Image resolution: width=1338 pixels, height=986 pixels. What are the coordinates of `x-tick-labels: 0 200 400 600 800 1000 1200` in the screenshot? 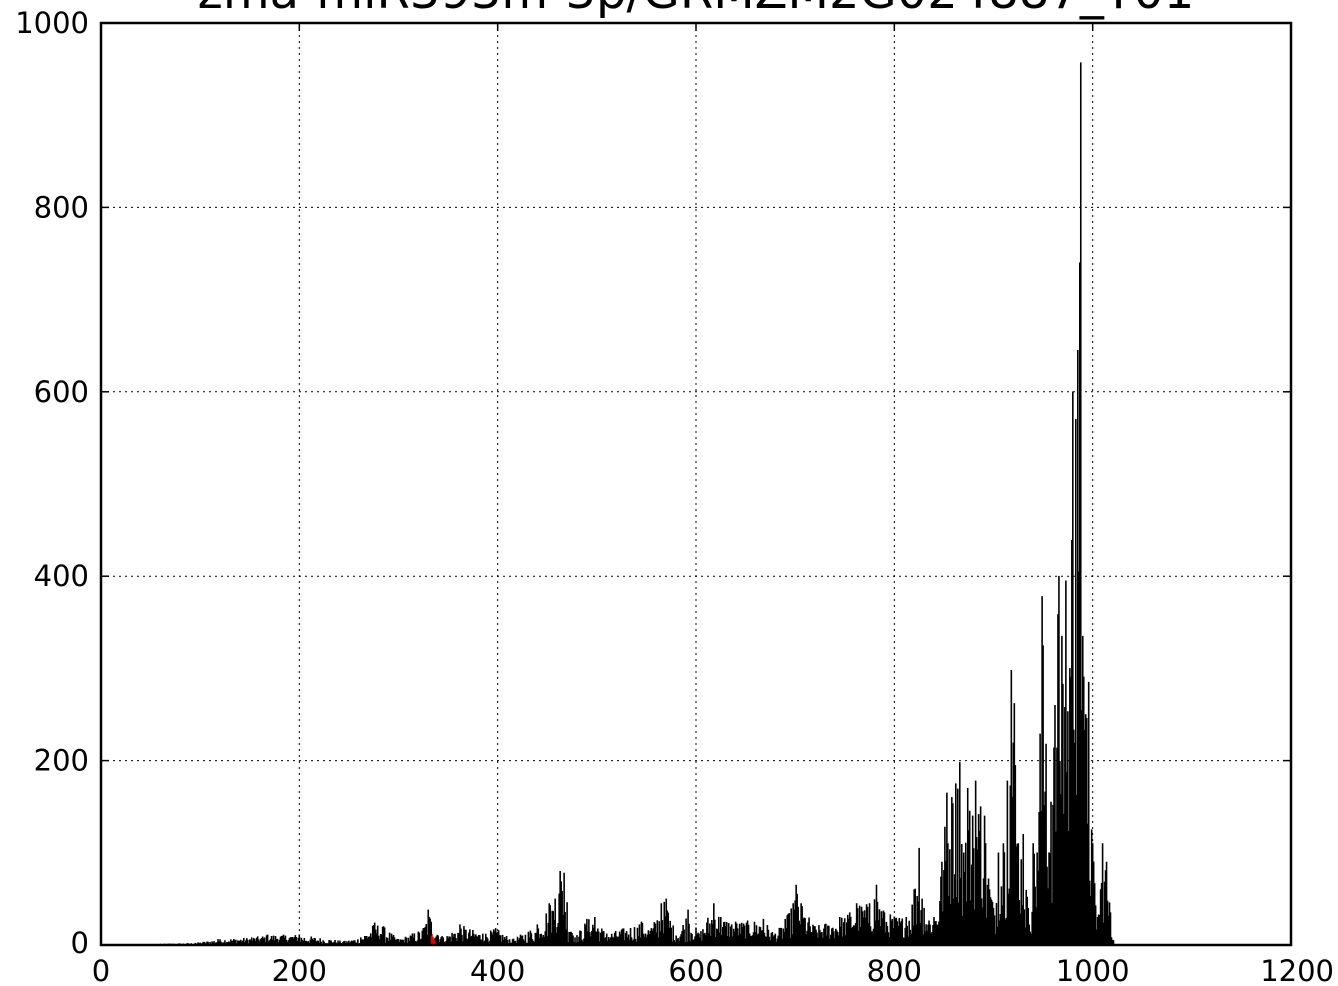 It's located at (713, 970).